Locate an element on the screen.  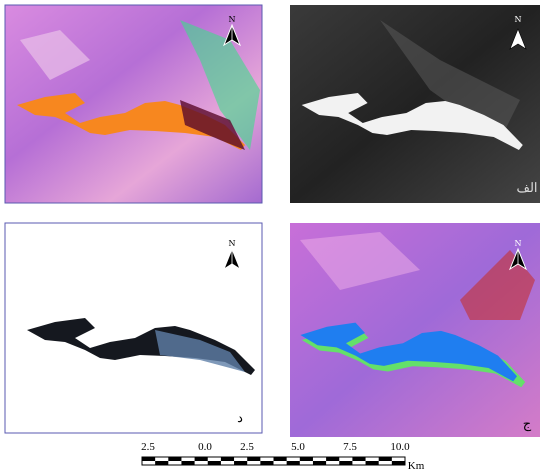
scale-bar: 2.5 0.0 2.5 5.0 7.5 10.0 Km is located at coordinates (283, 456).